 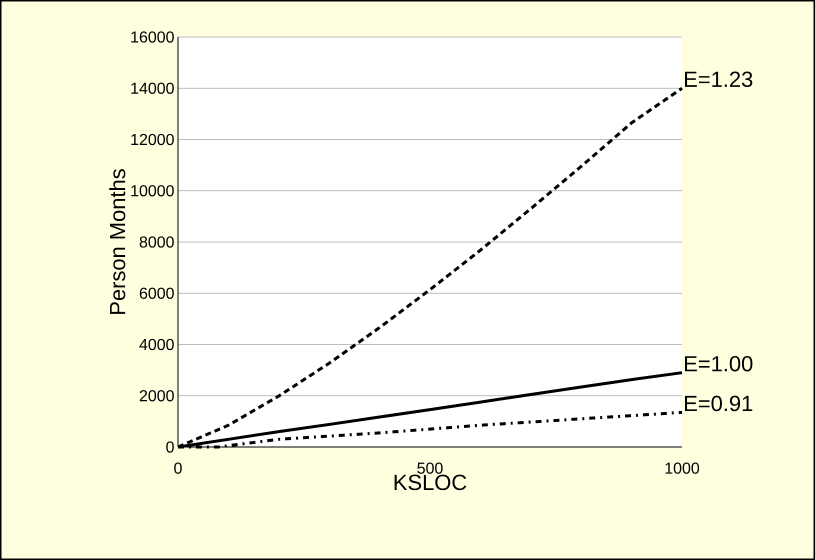 What do you see at coordinates (117, 241) in the screenshot?
I see `y-axis-title: Person Months` at bounding box center [117, 241].